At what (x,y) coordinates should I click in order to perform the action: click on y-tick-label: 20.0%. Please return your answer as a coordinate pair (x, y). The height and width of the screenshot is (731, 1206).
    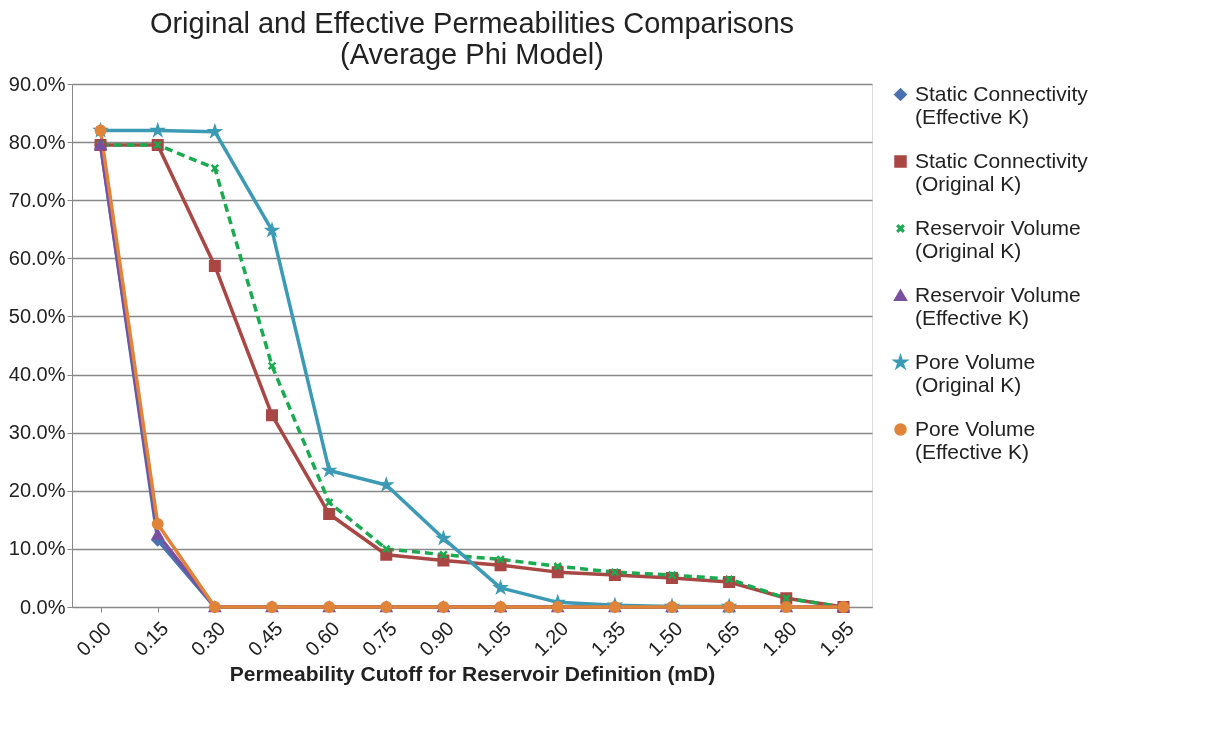
    Looking at the image, I should click on (37, 490).